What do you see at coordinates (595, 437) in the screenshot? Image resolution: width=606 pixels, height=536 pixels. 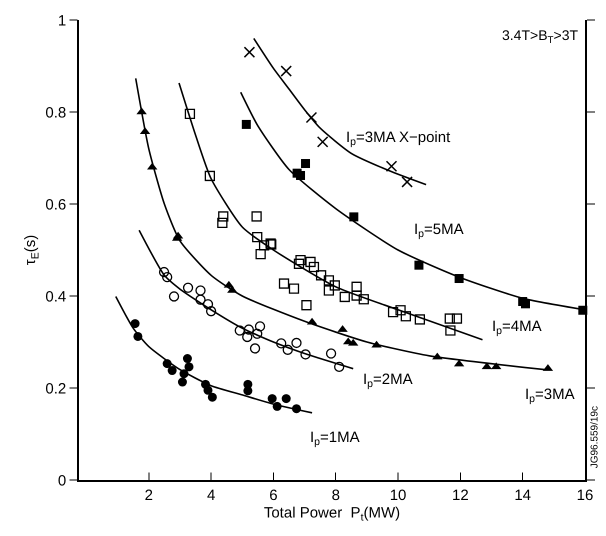 I see `text: JG96.559/19c` at bounding box center [595, 437].